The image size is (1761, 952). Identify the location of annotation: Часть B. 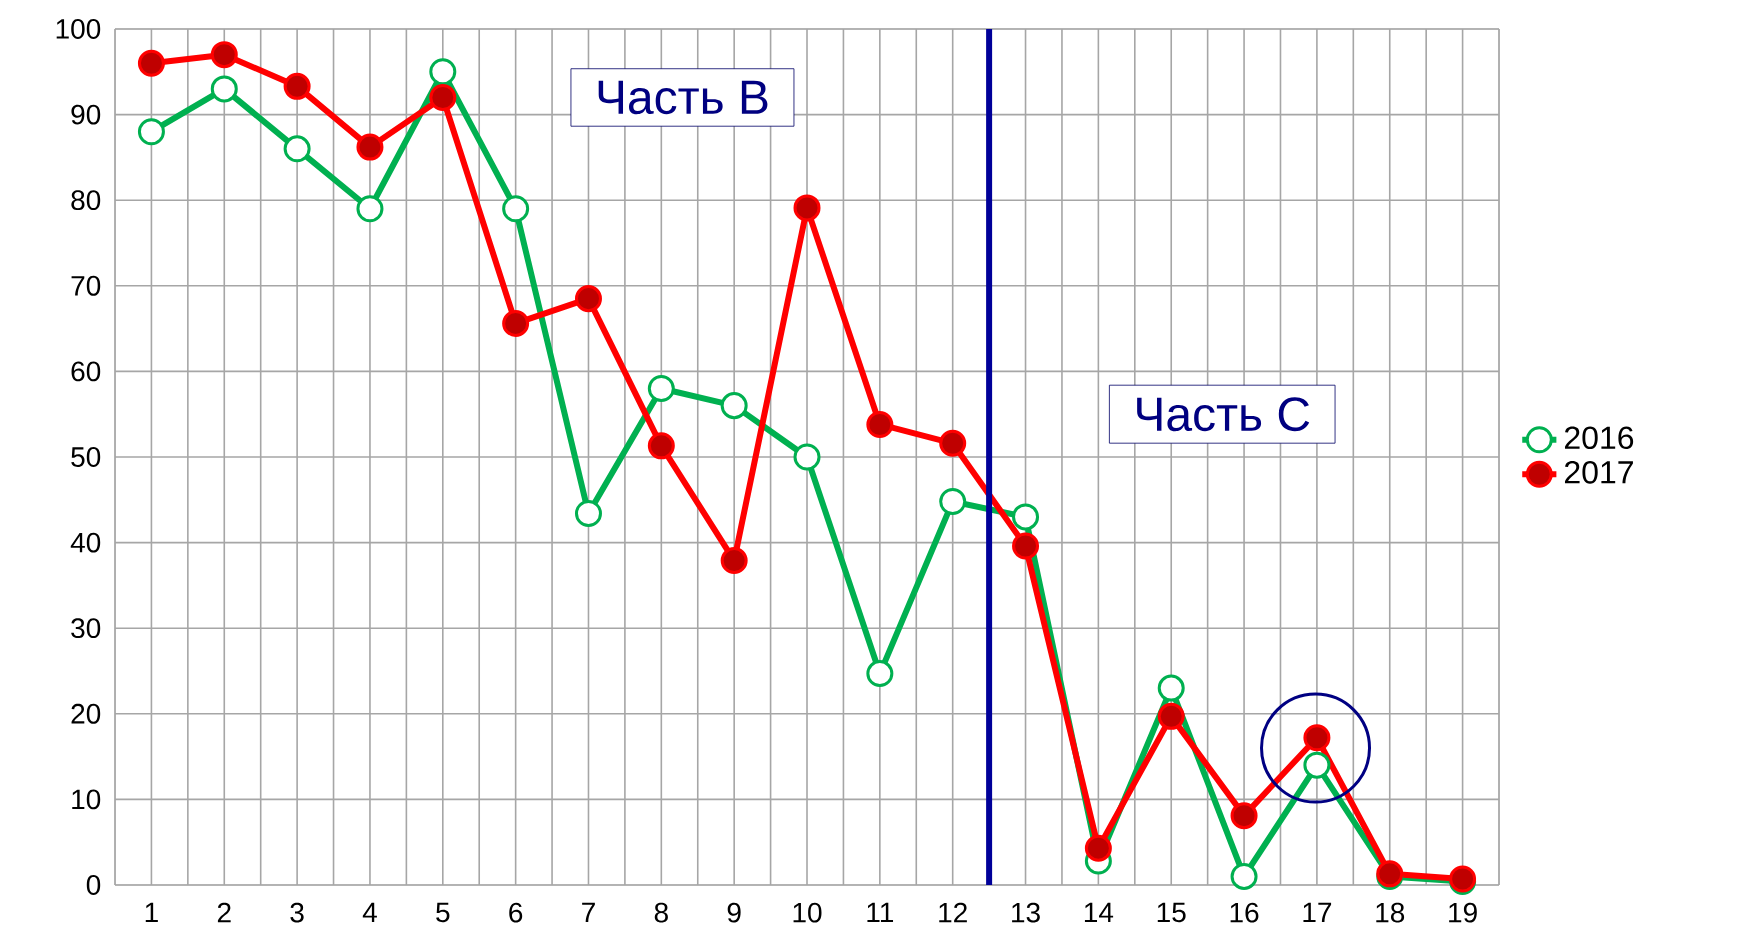
(683, 97).